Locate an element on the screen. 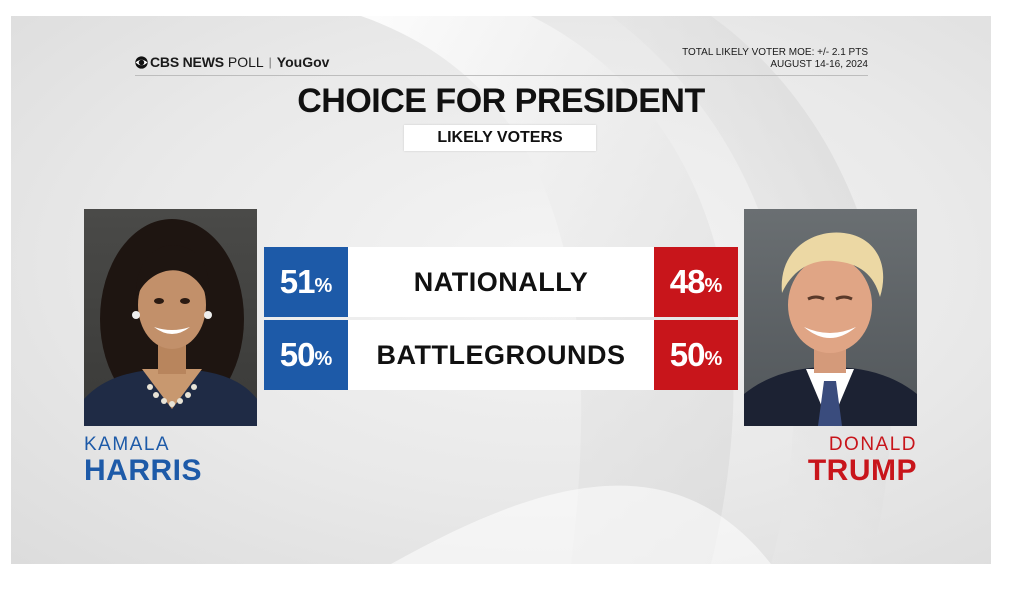 This screenshot has height=589, width=1012. brand-lockup: CBS NEWS POLL | YouGov is located at coordinates (232, 62).